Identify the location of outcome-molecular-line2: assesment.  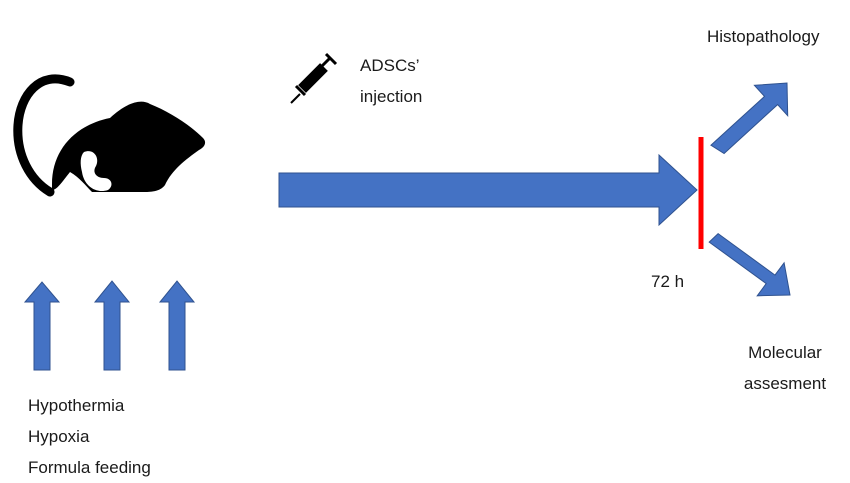
(785, 383).